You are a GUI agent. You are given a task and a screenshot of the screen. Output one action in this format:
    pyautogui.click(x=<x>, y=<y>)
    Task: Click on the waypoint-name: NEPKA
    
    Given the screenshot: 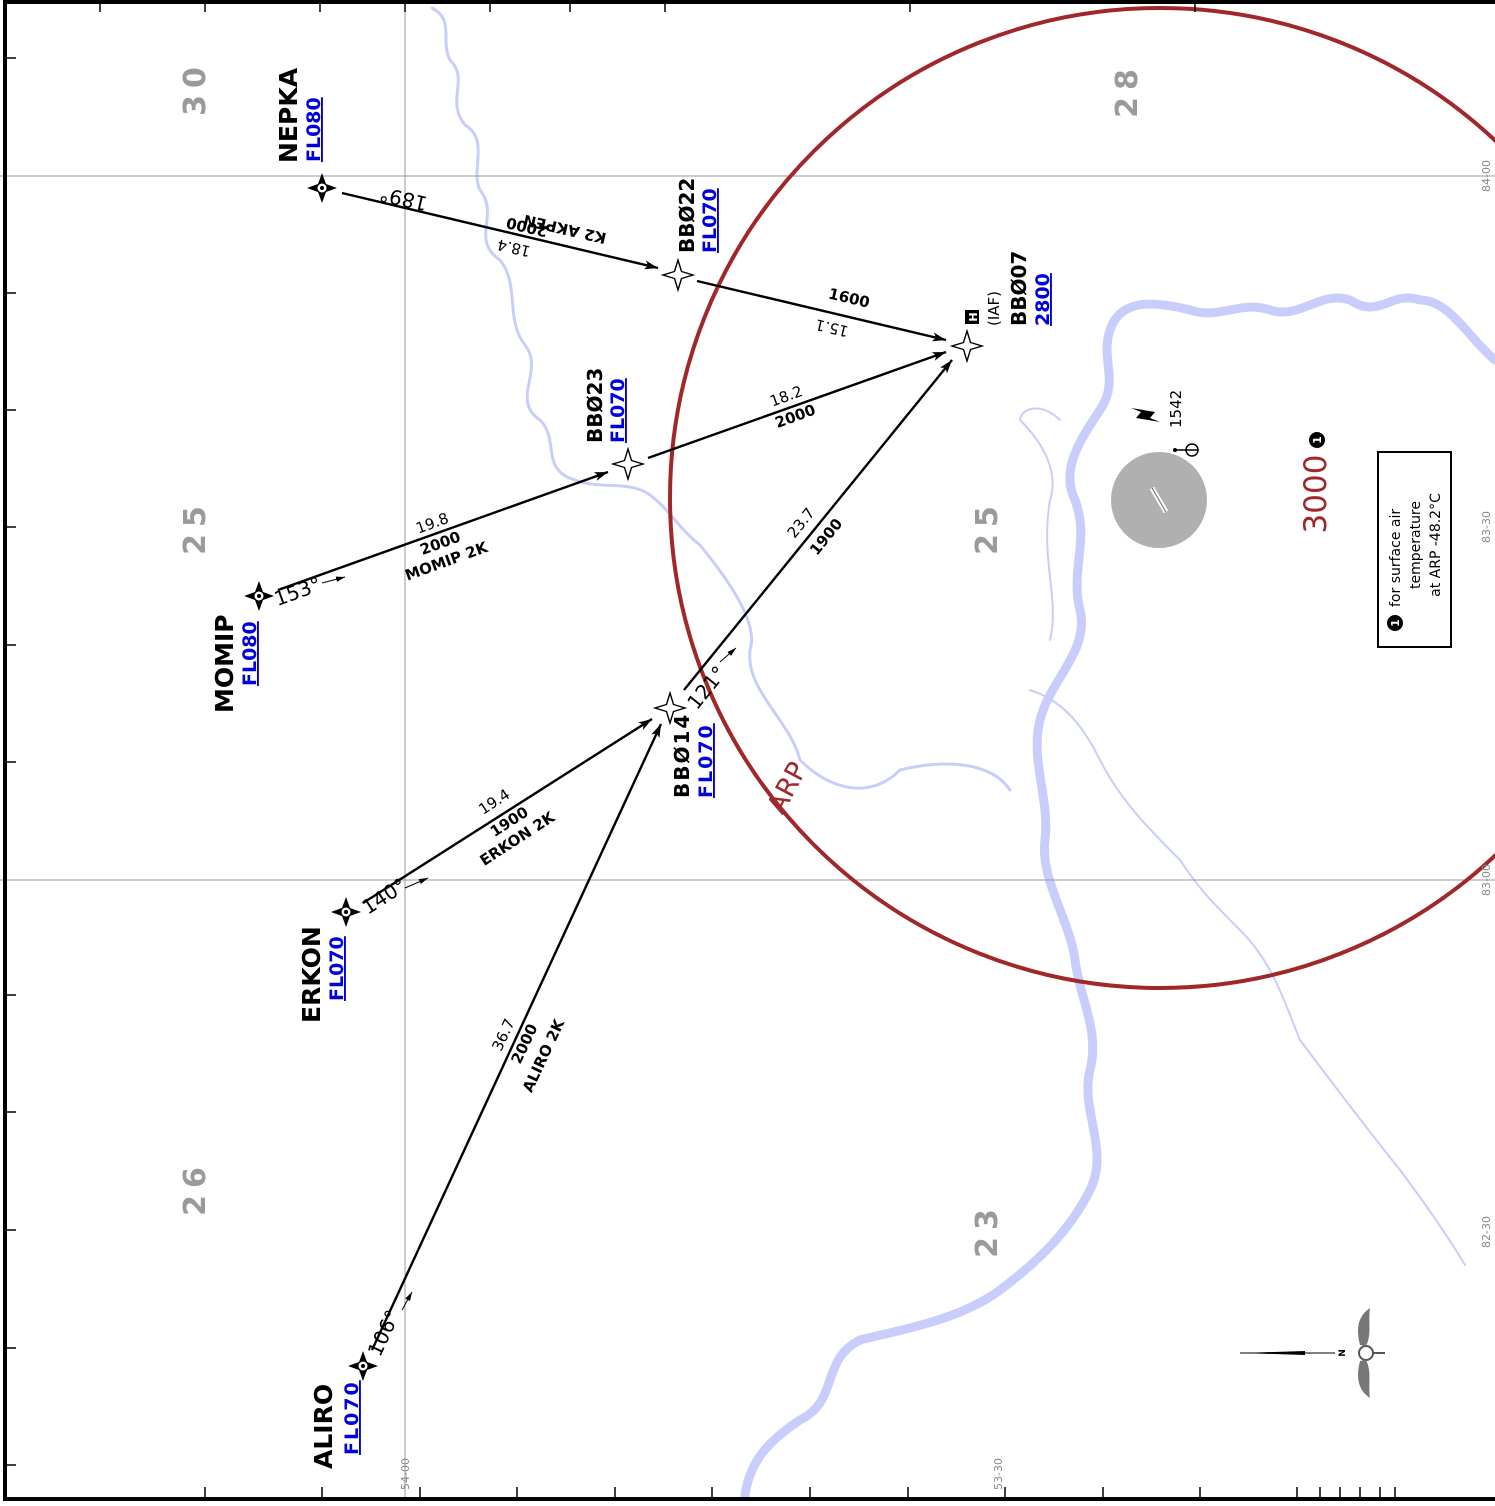 What is the action you would take?
    pyautogui.click(x=288, y=115)
    